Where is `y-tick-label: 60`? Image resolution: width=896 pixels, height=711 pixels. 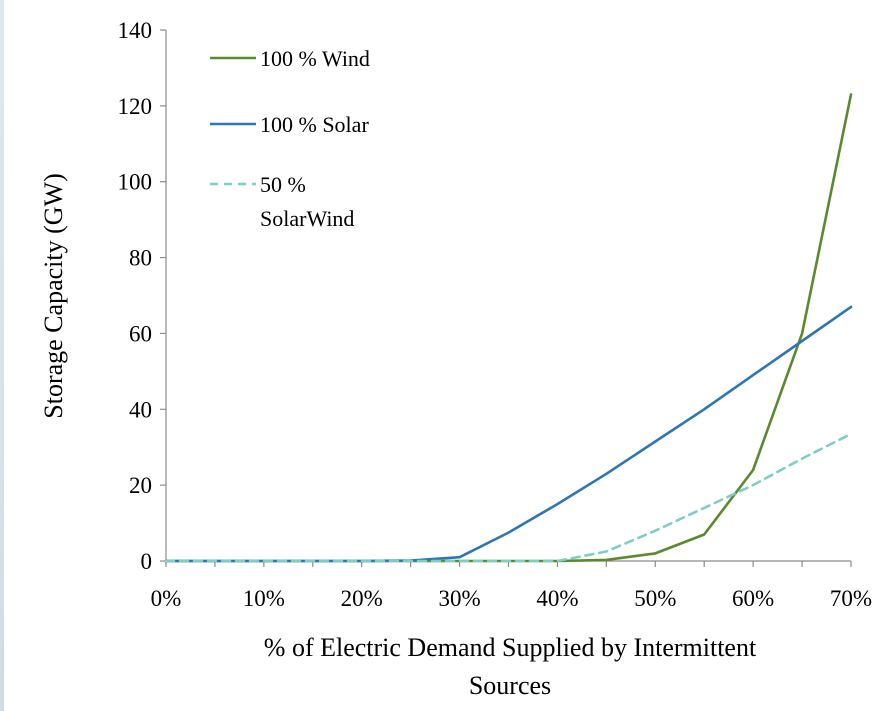 y-tick-label: 60 is located at coordinates (140, 333).